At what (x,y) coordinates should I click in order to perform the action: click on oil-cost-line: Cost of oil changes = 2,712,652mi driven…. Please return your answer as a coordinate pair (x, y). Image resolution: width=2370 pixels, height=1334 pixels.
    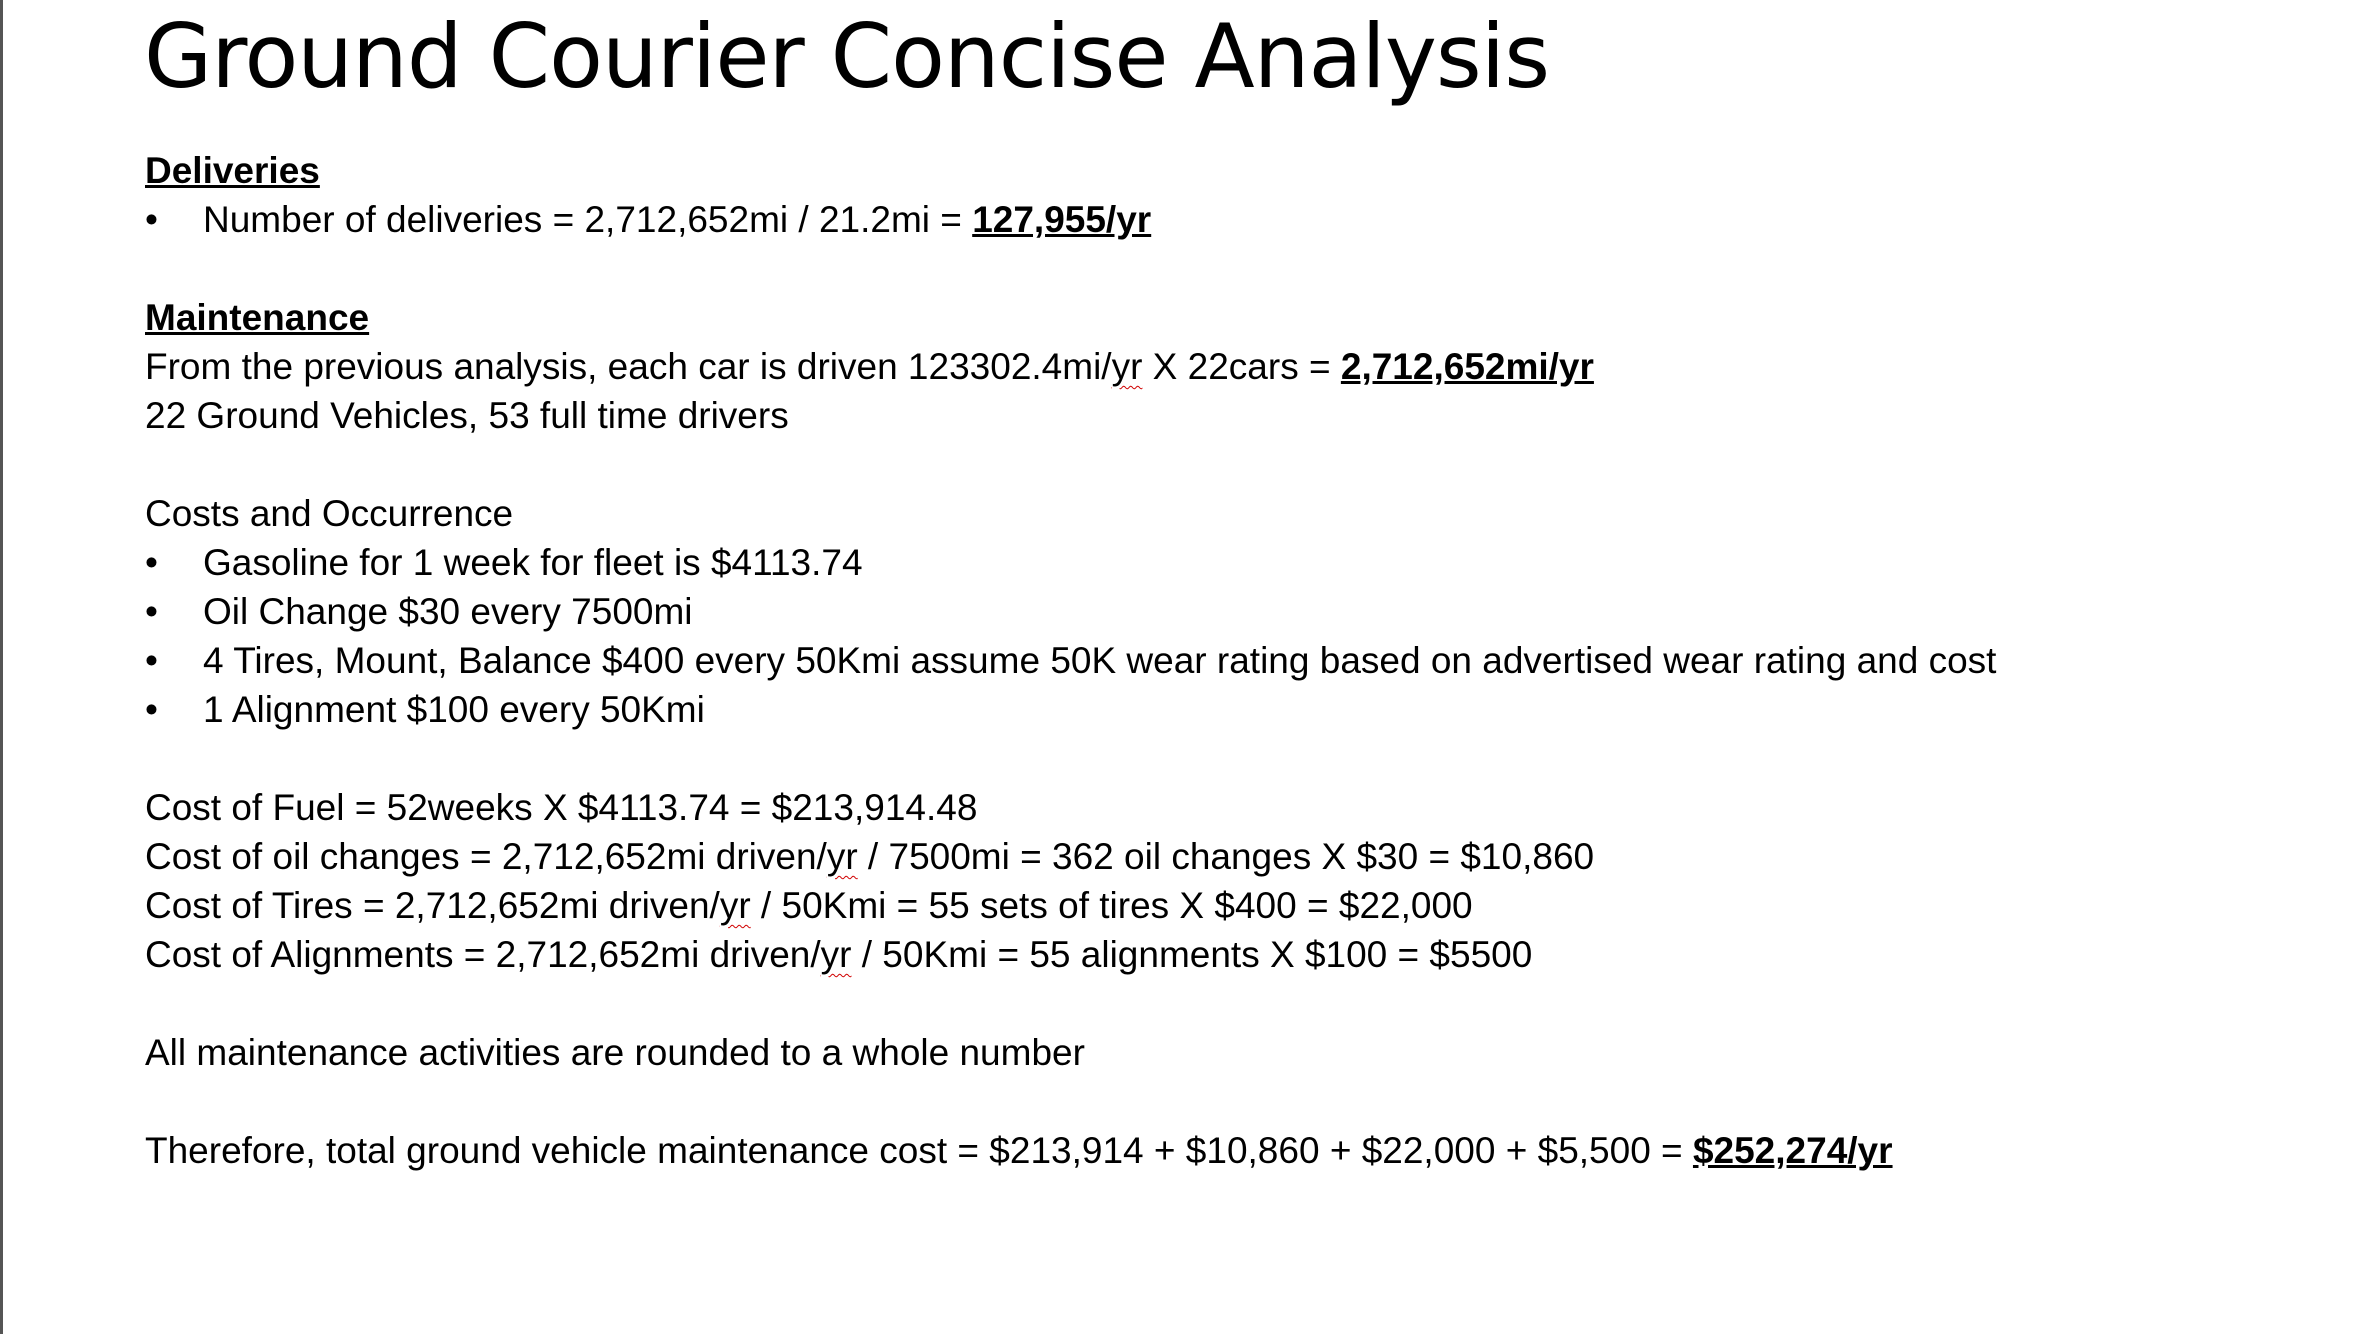
    Looking at the image, I should click on (1220, 856).